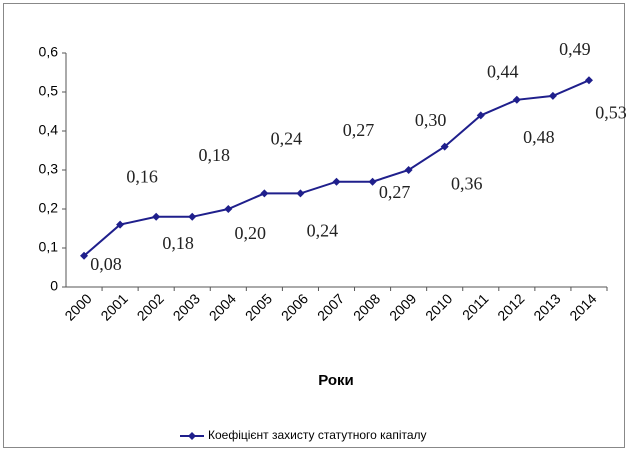  Describe the element at coordinates (467, 184) in the screenshot. I see `value-label: 0,36` at that location.